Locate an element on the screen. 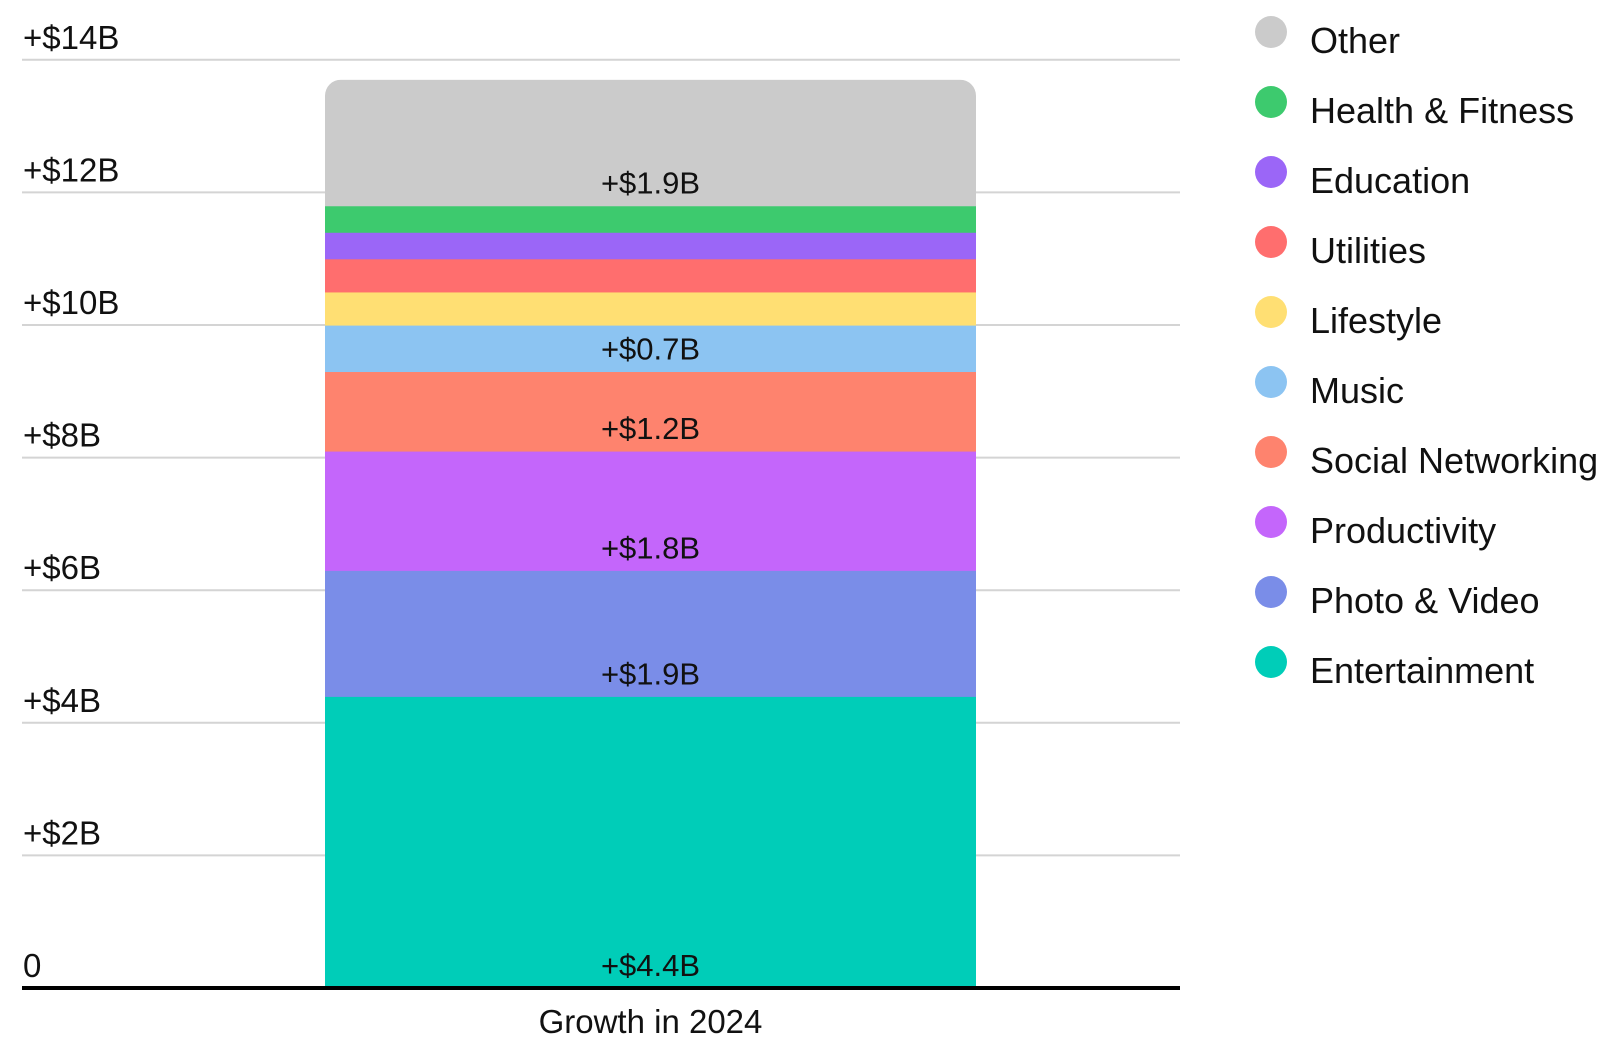 The height and width of the screenshot is (1063, 1609). y-tick-label: +$14B is located at coordinates (71, 37).